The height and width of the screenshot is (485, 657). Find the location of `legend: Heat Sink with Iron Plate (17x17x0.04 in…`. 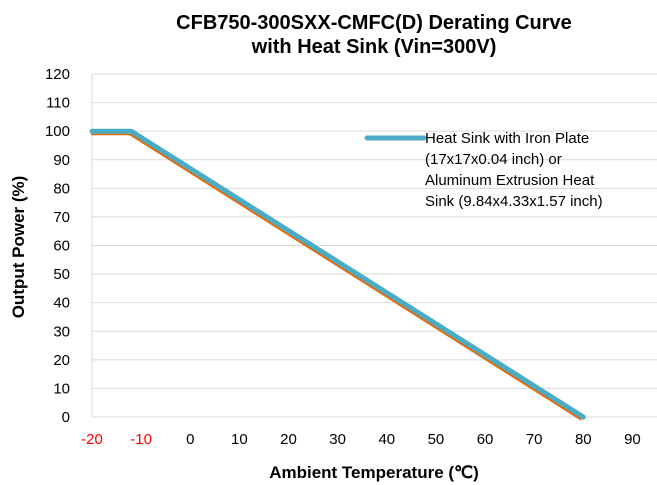

legend: Heat Sink with Iron Plate (17x17x0.04 in… is located at coordinates (483, 170).